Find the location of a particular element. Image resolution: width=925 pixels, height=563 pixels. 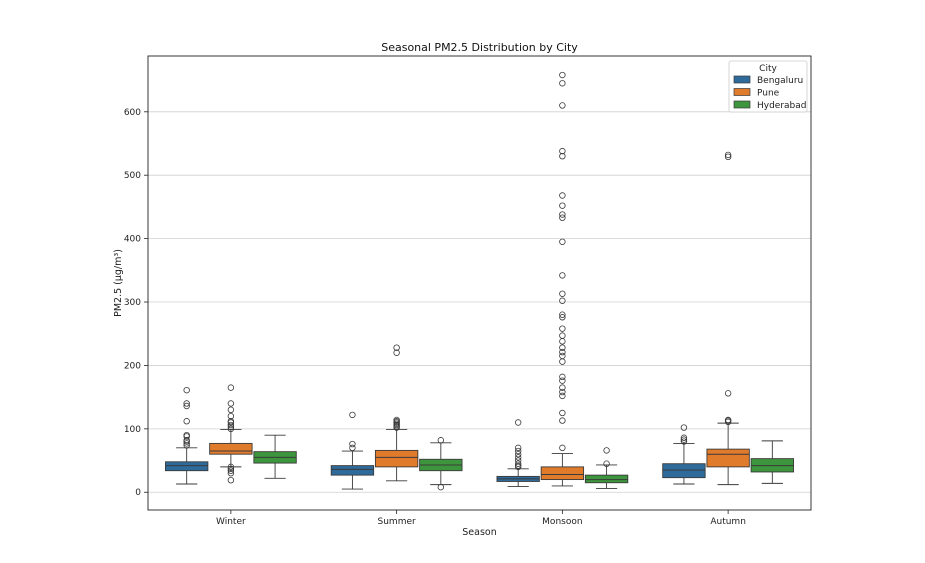

box-bengaluru-winter is located at coordinates (187, 435).